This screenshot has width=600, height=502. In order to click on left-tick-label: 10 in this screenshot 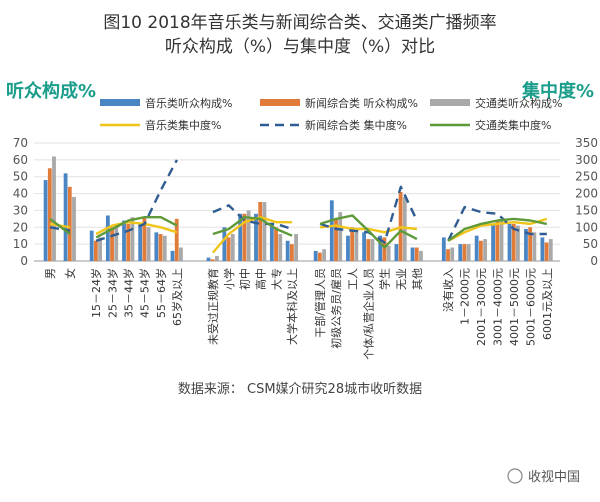, I will do `click(20, 244)`.